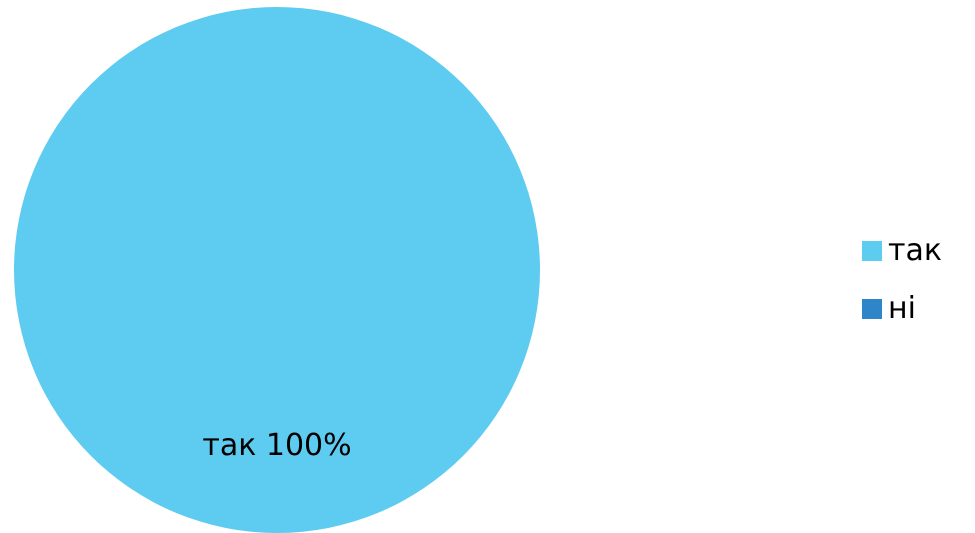  I want to click on legend-swatch-tak, so click(872, 251).